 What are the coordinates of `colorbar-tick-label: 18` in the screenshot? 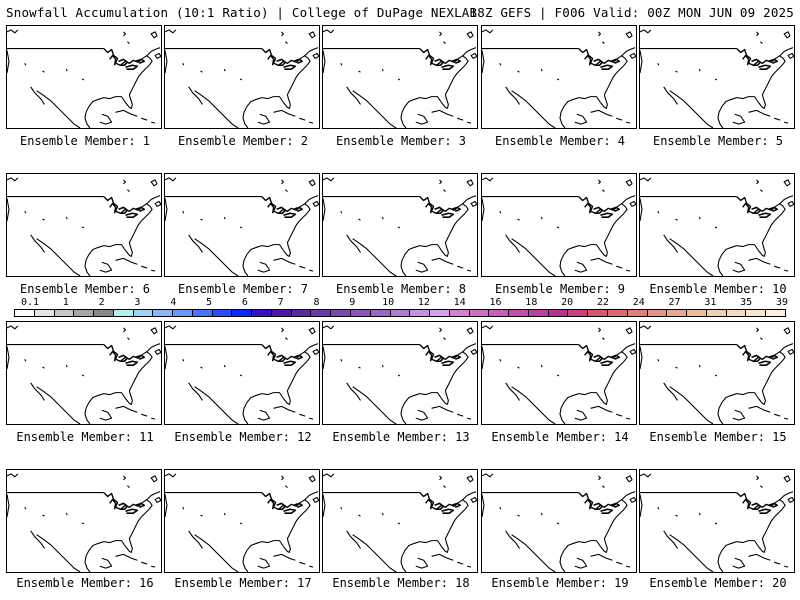 It's located at (531, 302).